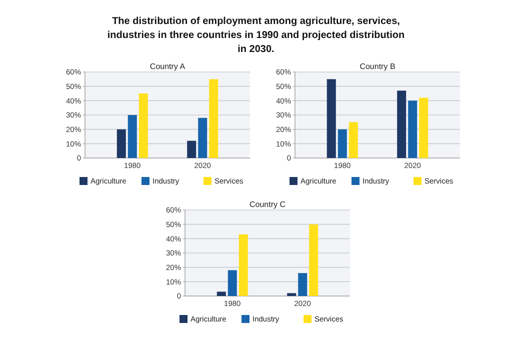 This screenshot has height=341, width=512. Describe the element at coordinates (378, 66) in the screenshot. I see `chart-title: Country B` at that location.